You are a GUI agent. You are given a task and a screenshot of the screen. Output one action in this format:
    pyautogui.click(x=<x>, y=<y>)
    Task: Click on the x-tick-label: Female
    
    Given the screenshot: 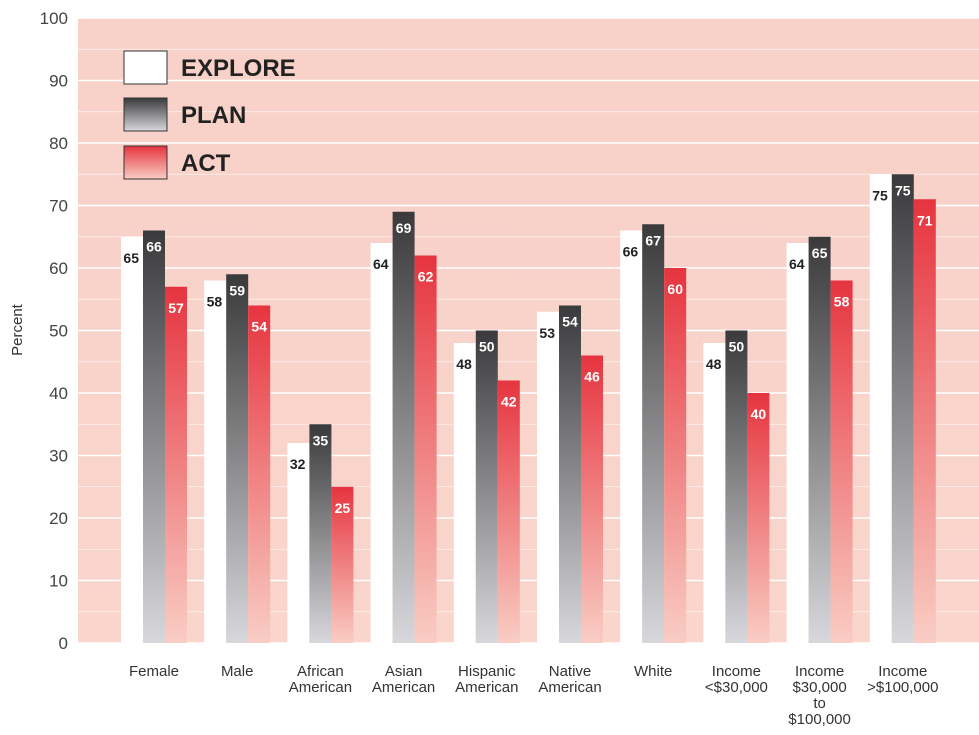 What is the action you would take?
    pyautogui.click(x=154, y=671)
    